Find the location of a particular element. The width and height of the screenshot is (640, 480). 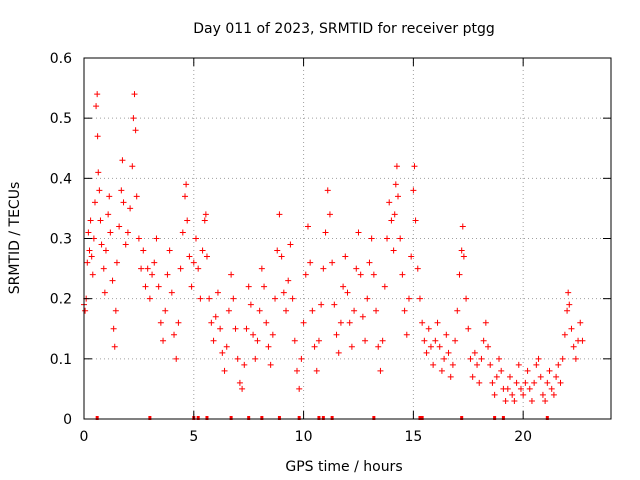

x-tick-label: 5 is located at coordinates (193, 437).